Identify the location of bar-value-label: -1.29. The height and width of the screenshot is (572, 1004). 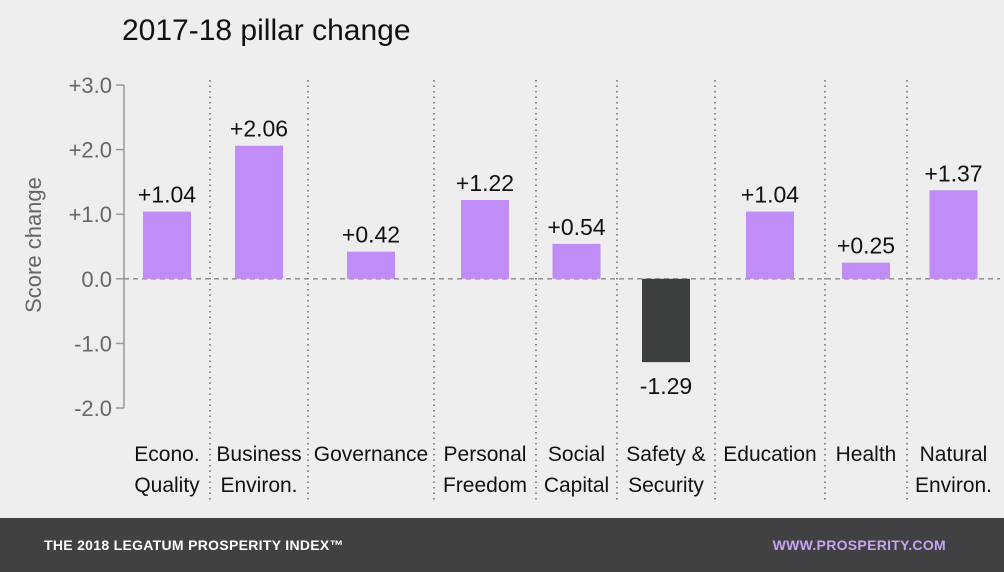
(666, 386).